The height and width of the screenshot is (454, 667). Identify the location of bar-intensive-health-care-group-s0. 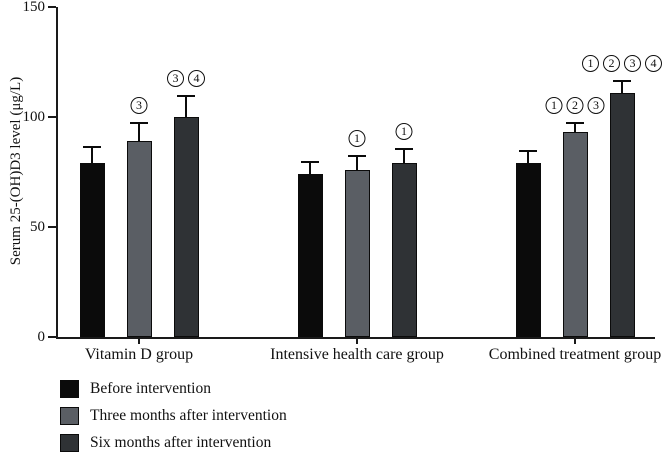
(310, 255).